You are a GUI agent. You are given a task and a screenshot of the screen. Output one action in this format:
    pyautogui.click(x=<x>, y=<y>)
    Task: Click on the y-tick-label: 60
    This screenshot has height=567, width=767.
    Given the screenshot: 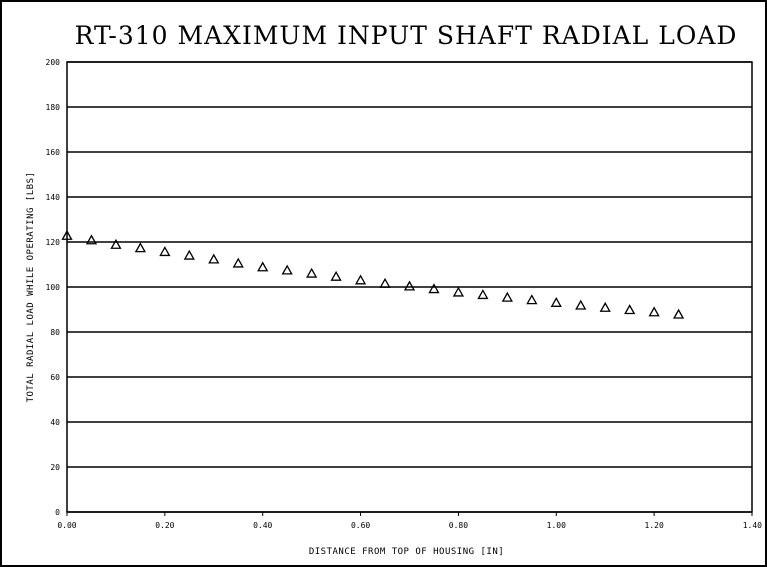 What is the action you would take?
    pyautogui.click(x=55, y=377)
    